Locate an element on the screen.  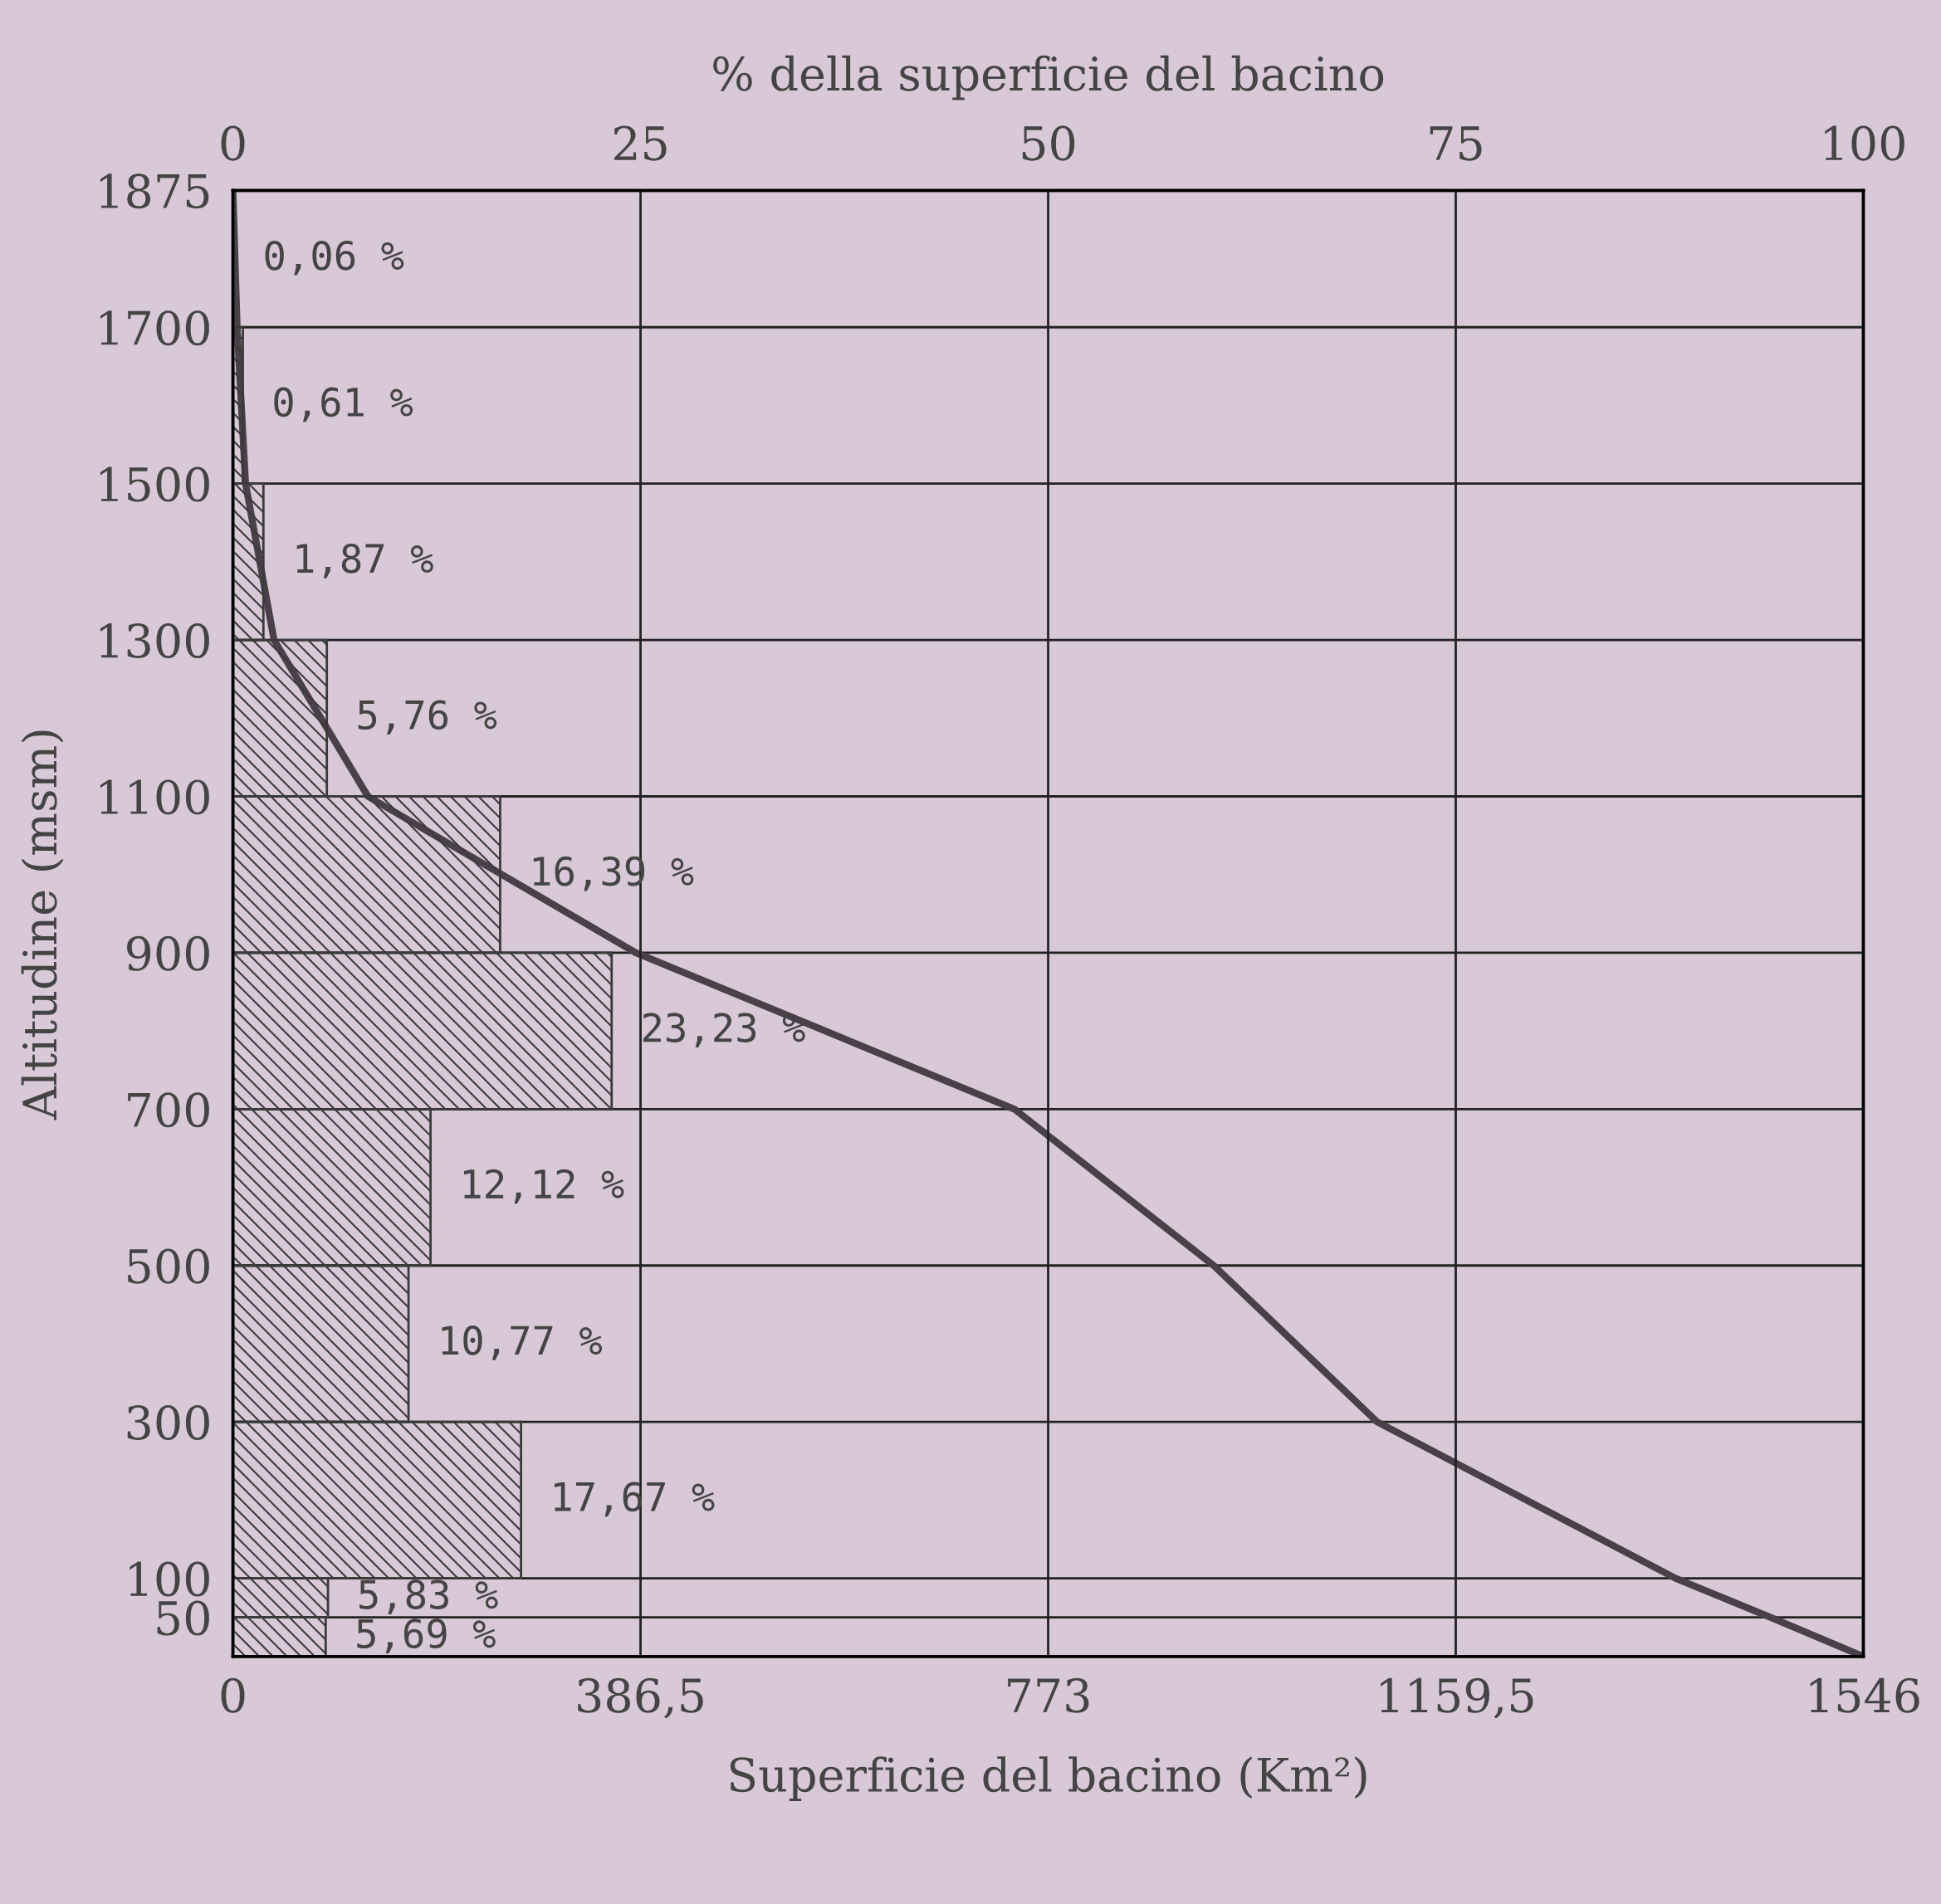
y-tick-label: 700 is located at coordinates (168, 1110).